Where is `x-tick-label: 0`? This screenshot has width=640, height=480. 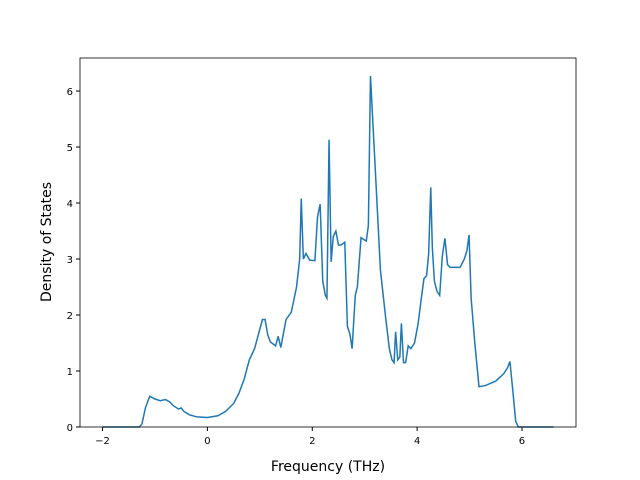 x-tick-label: 0 is located at coordinates (207, 441).